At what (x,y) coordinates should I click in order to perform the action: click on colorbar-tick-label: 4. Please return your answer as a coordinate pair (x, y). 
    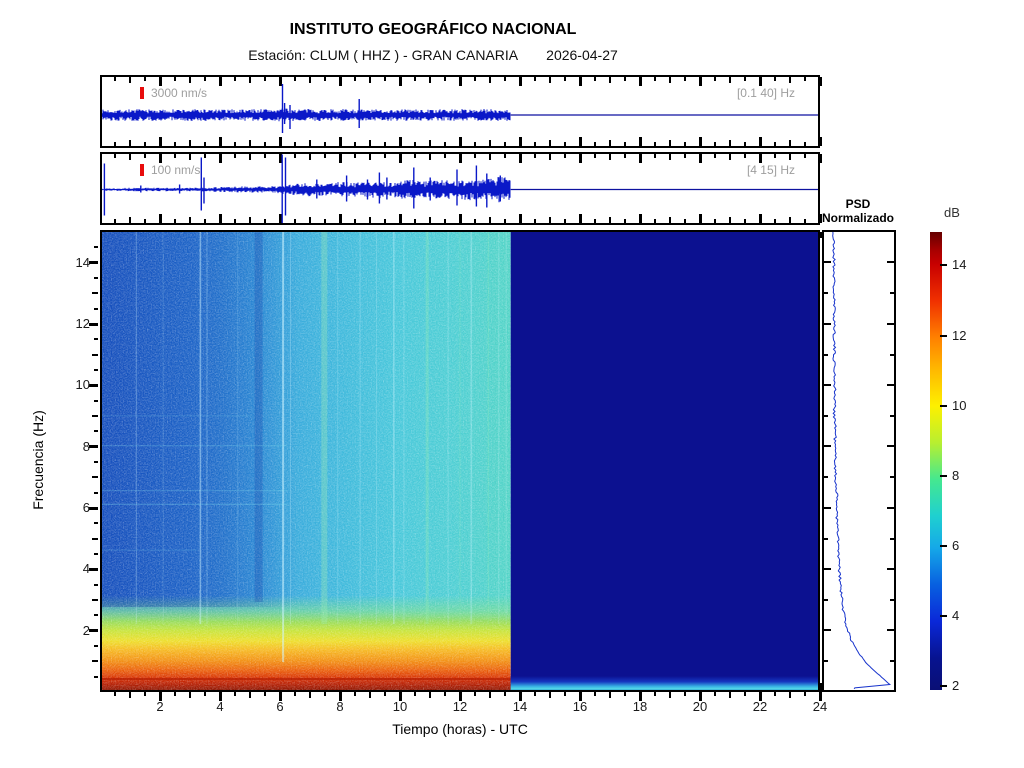
    Looking at the image, I should click on (956, 616).